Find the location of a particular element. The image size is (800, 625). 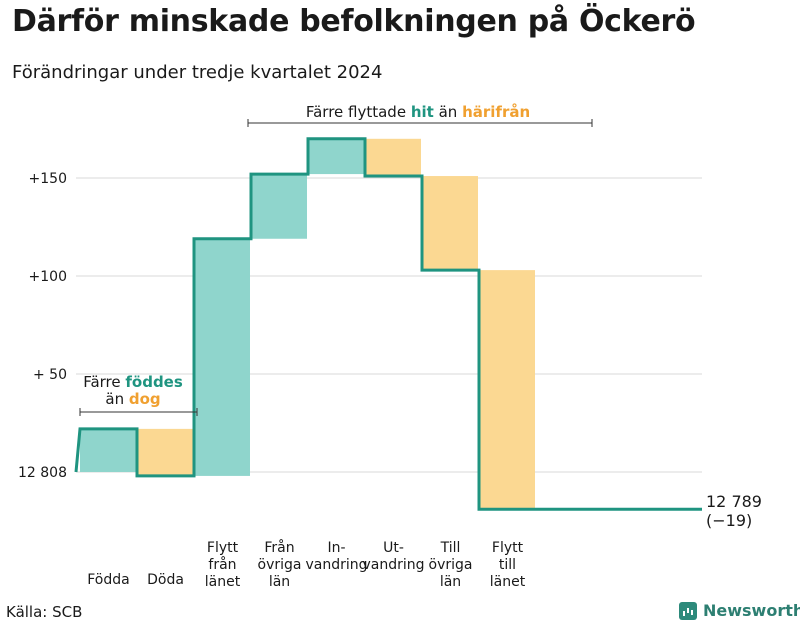

y-tick-label: 12 808 is located at coordinates (42, 473).